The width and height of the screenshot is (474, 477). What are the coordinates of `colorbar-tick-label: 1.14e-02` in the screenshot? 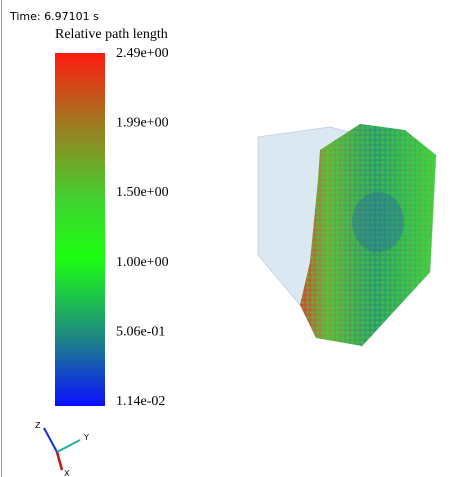 It's located at (140, 401).